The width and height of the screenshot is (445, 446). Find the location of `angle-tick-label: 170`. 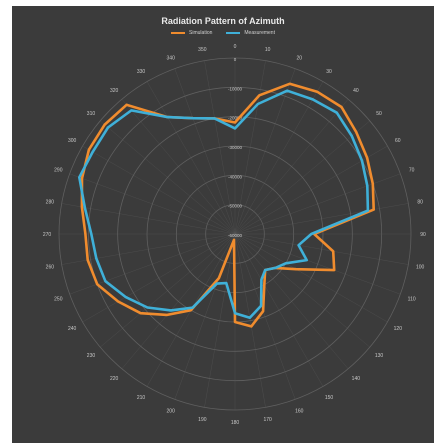

angle-tick-label: 170 is located at coordinates (267, 420).